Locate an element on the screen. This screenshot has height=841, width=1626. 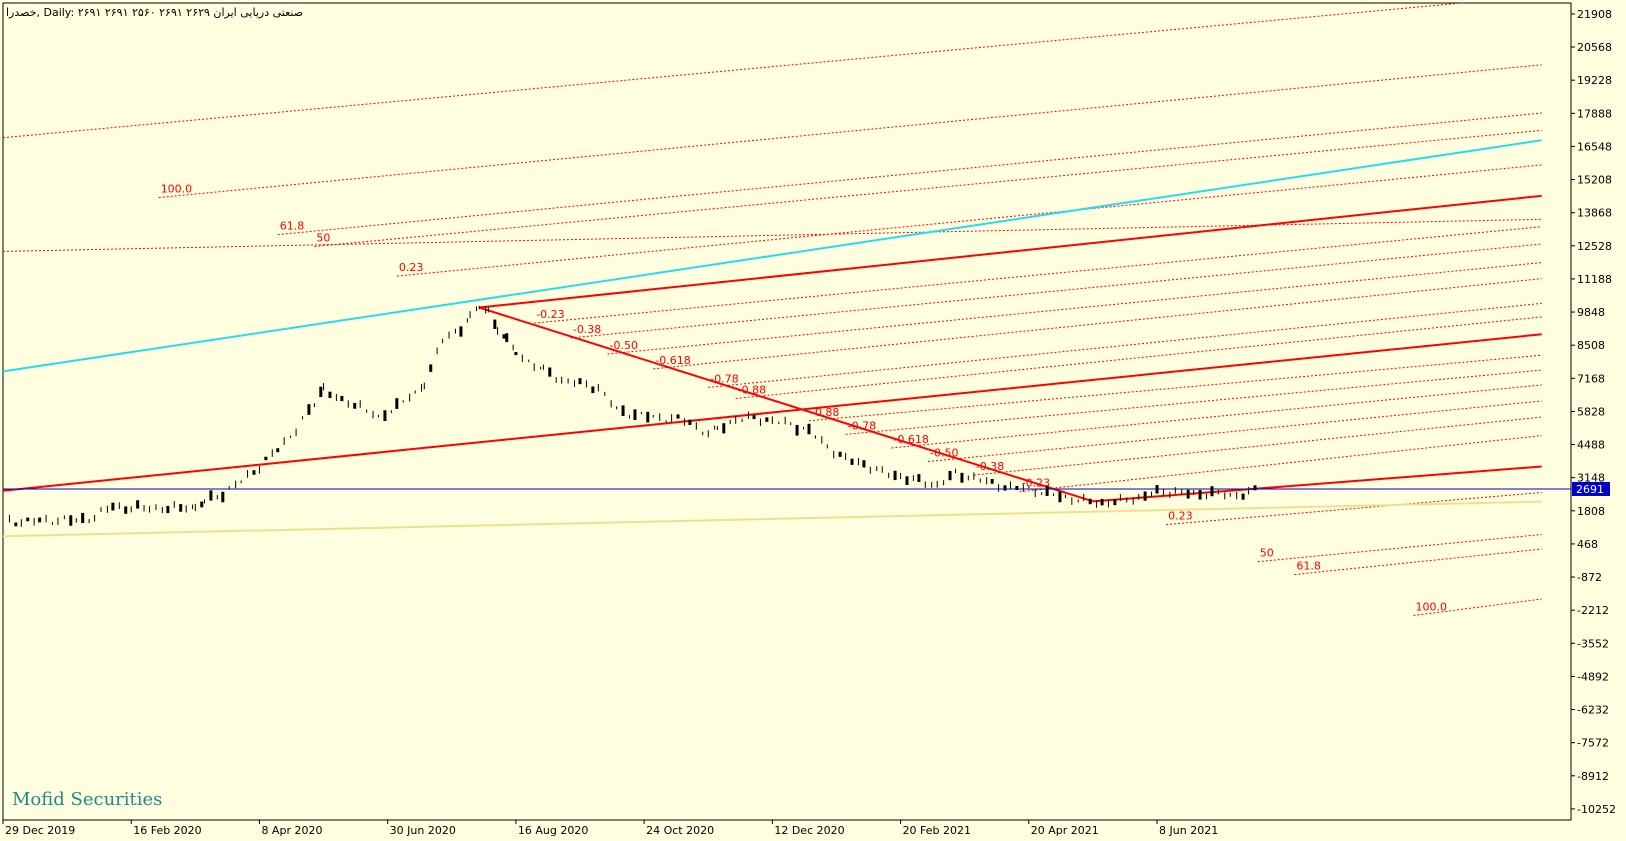
y-tick-label: 5828 is located at coordinates (1591, 411).